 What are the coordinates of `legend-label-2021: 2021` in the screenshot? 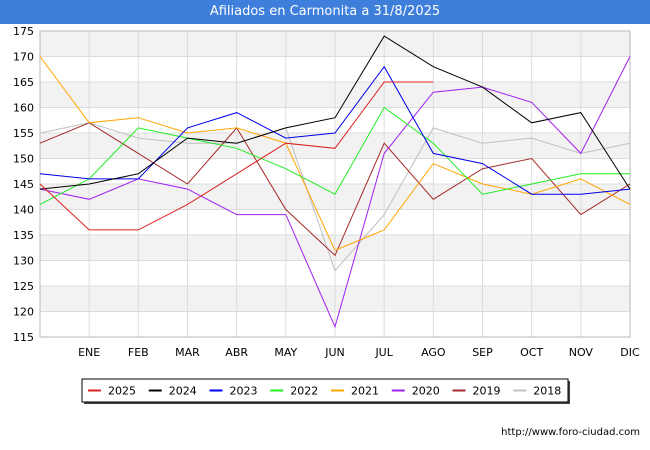 It's located at (365, 391).